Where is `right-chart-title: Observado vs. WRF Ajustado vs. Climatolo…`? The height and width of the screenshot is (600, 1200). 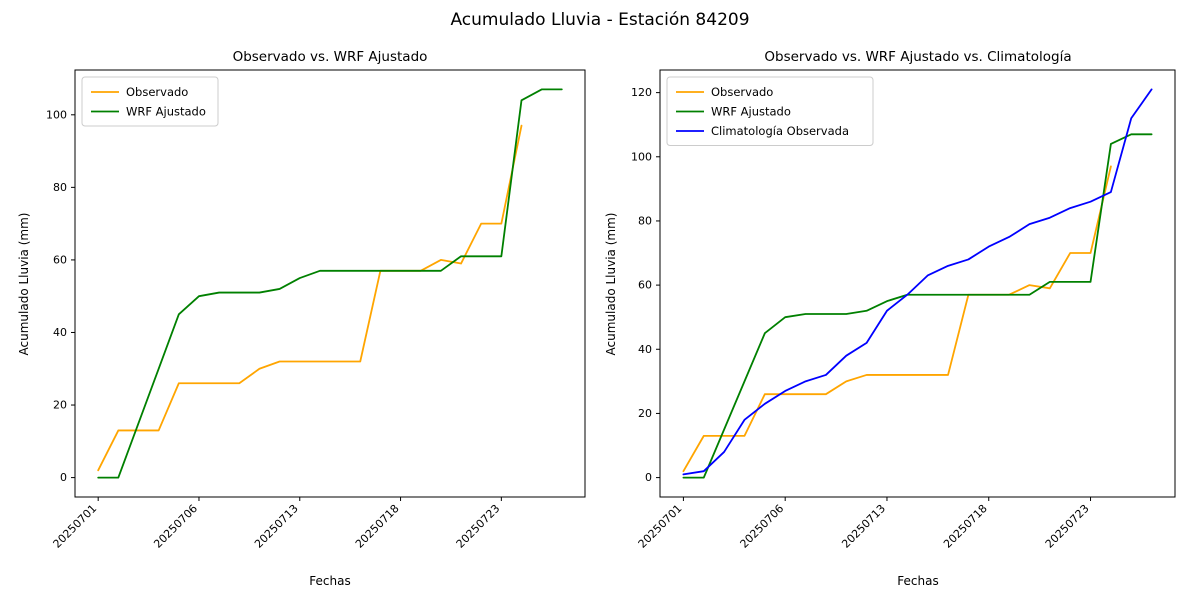 right-chart-title: Observado vs. WRF Ajustado vs. Climatolo… is located at coordinates (917, 57).